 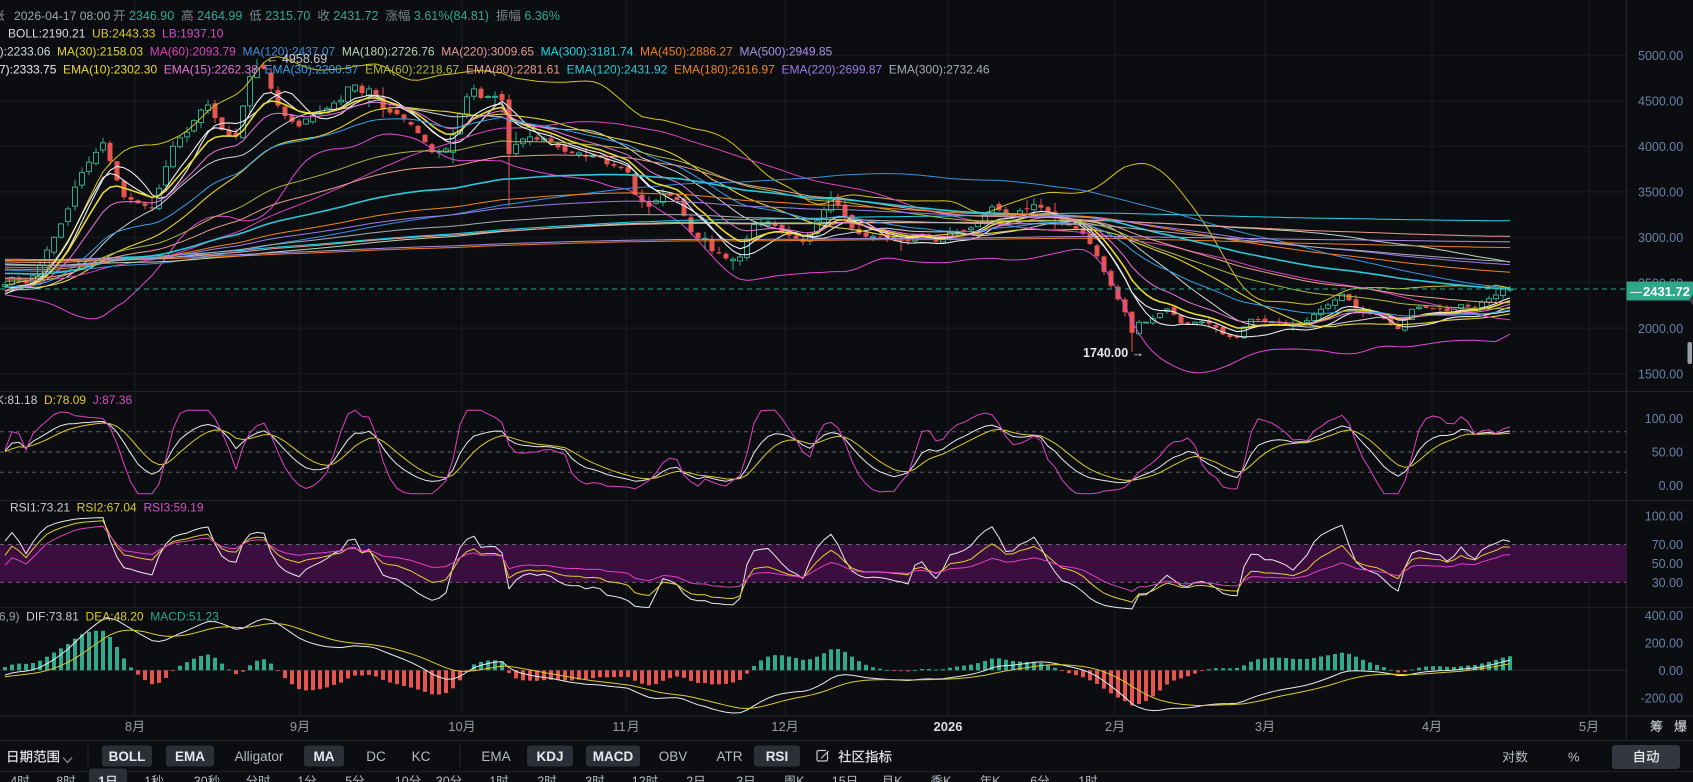 What do you see at coordinates (948, 726) in the screenshot?
I see `svg-text: 2026` at bounding box center [948, 726].